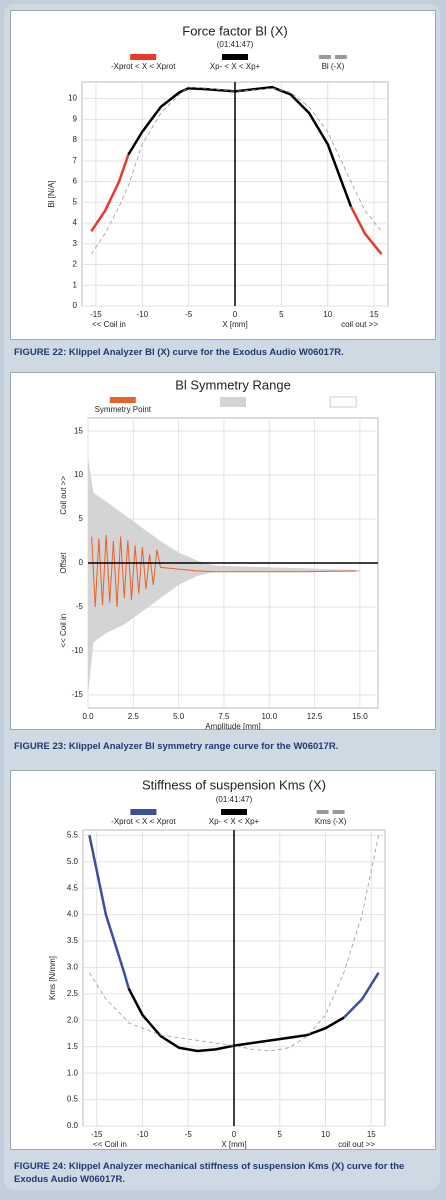 The image size is (446, 1200). What do you see at coordinates (179, 716) in the screenshot?
I see `x-tick-label: 5.0` at bounding box center [179, 716].